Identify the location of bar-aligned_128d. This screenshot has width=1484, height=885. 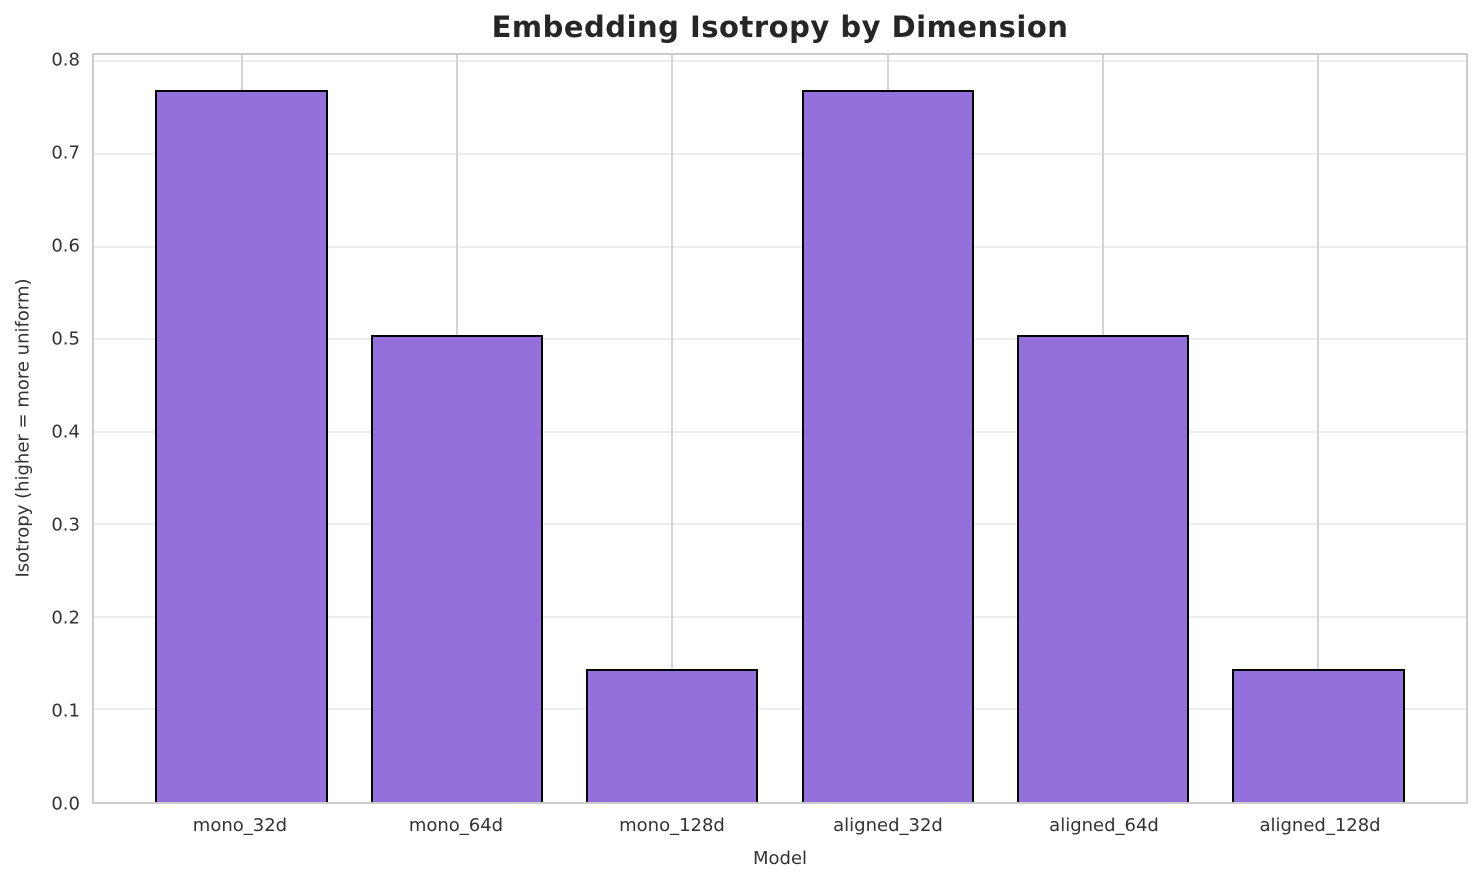
(1318, 735).